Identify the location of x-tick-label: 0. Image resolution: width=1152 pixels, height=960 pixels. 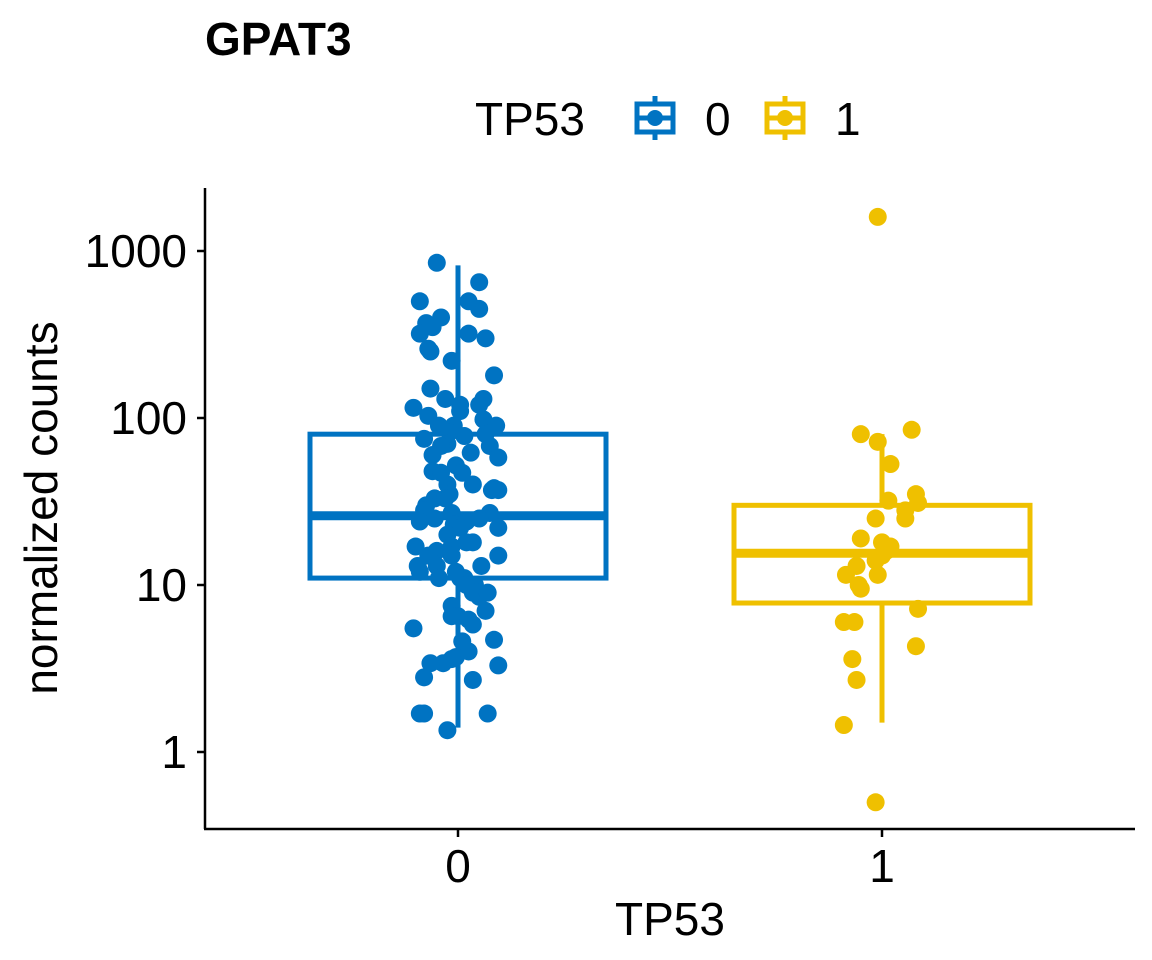
(458, 866).